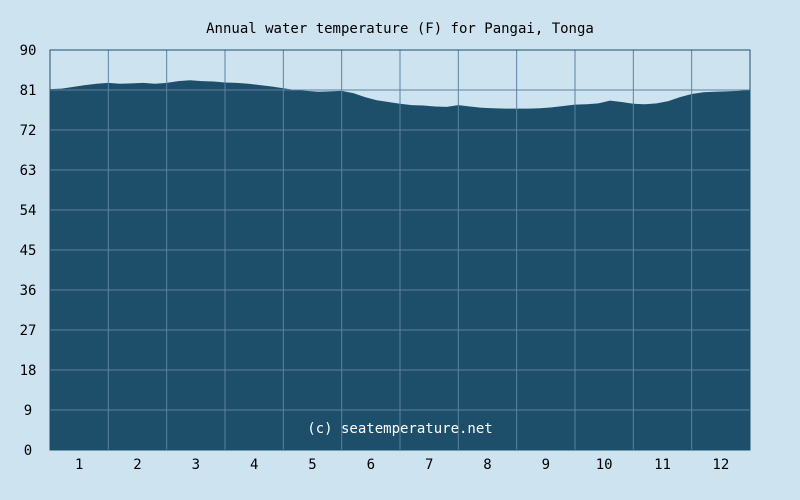 The image size is (800, 500). What do you see at coordinates (604, 465) in the screenshot?
I see `x-tick-label: 10` at bounding box center [604, 465].